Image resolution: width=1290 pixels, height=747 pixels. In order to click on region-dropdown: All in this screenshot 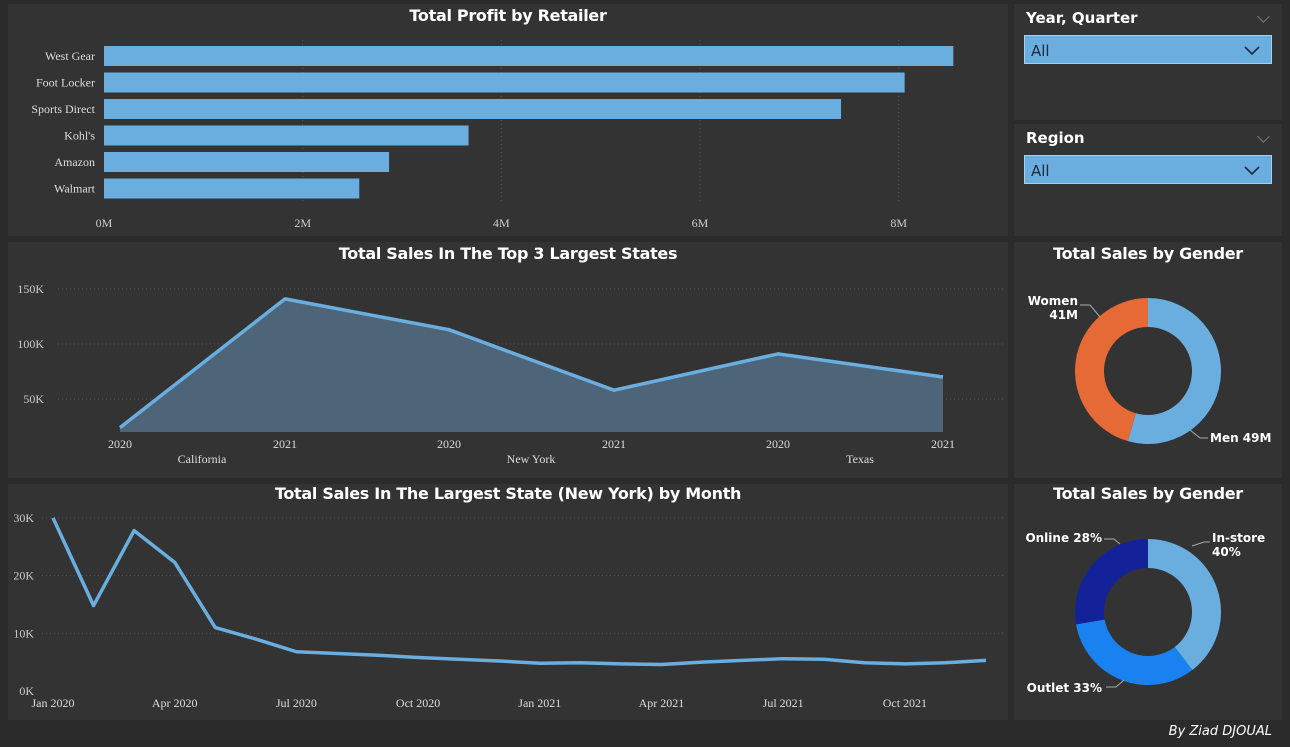, I will do `click(1148, 169)`.